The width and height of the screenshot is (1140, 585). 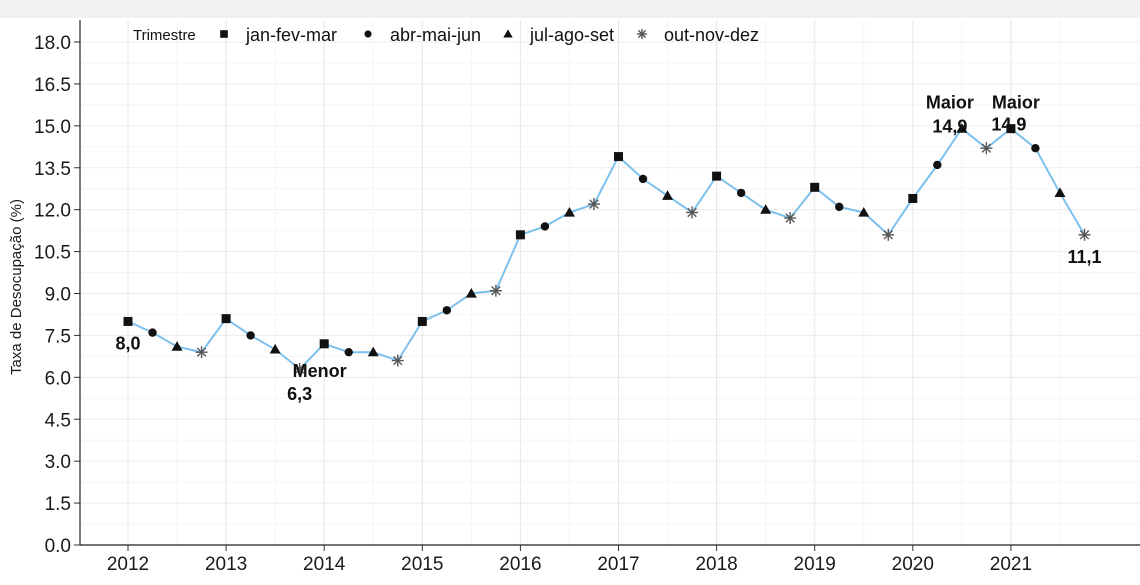 I want to click on data-point-2017-q2, so click(x=643, y=179).